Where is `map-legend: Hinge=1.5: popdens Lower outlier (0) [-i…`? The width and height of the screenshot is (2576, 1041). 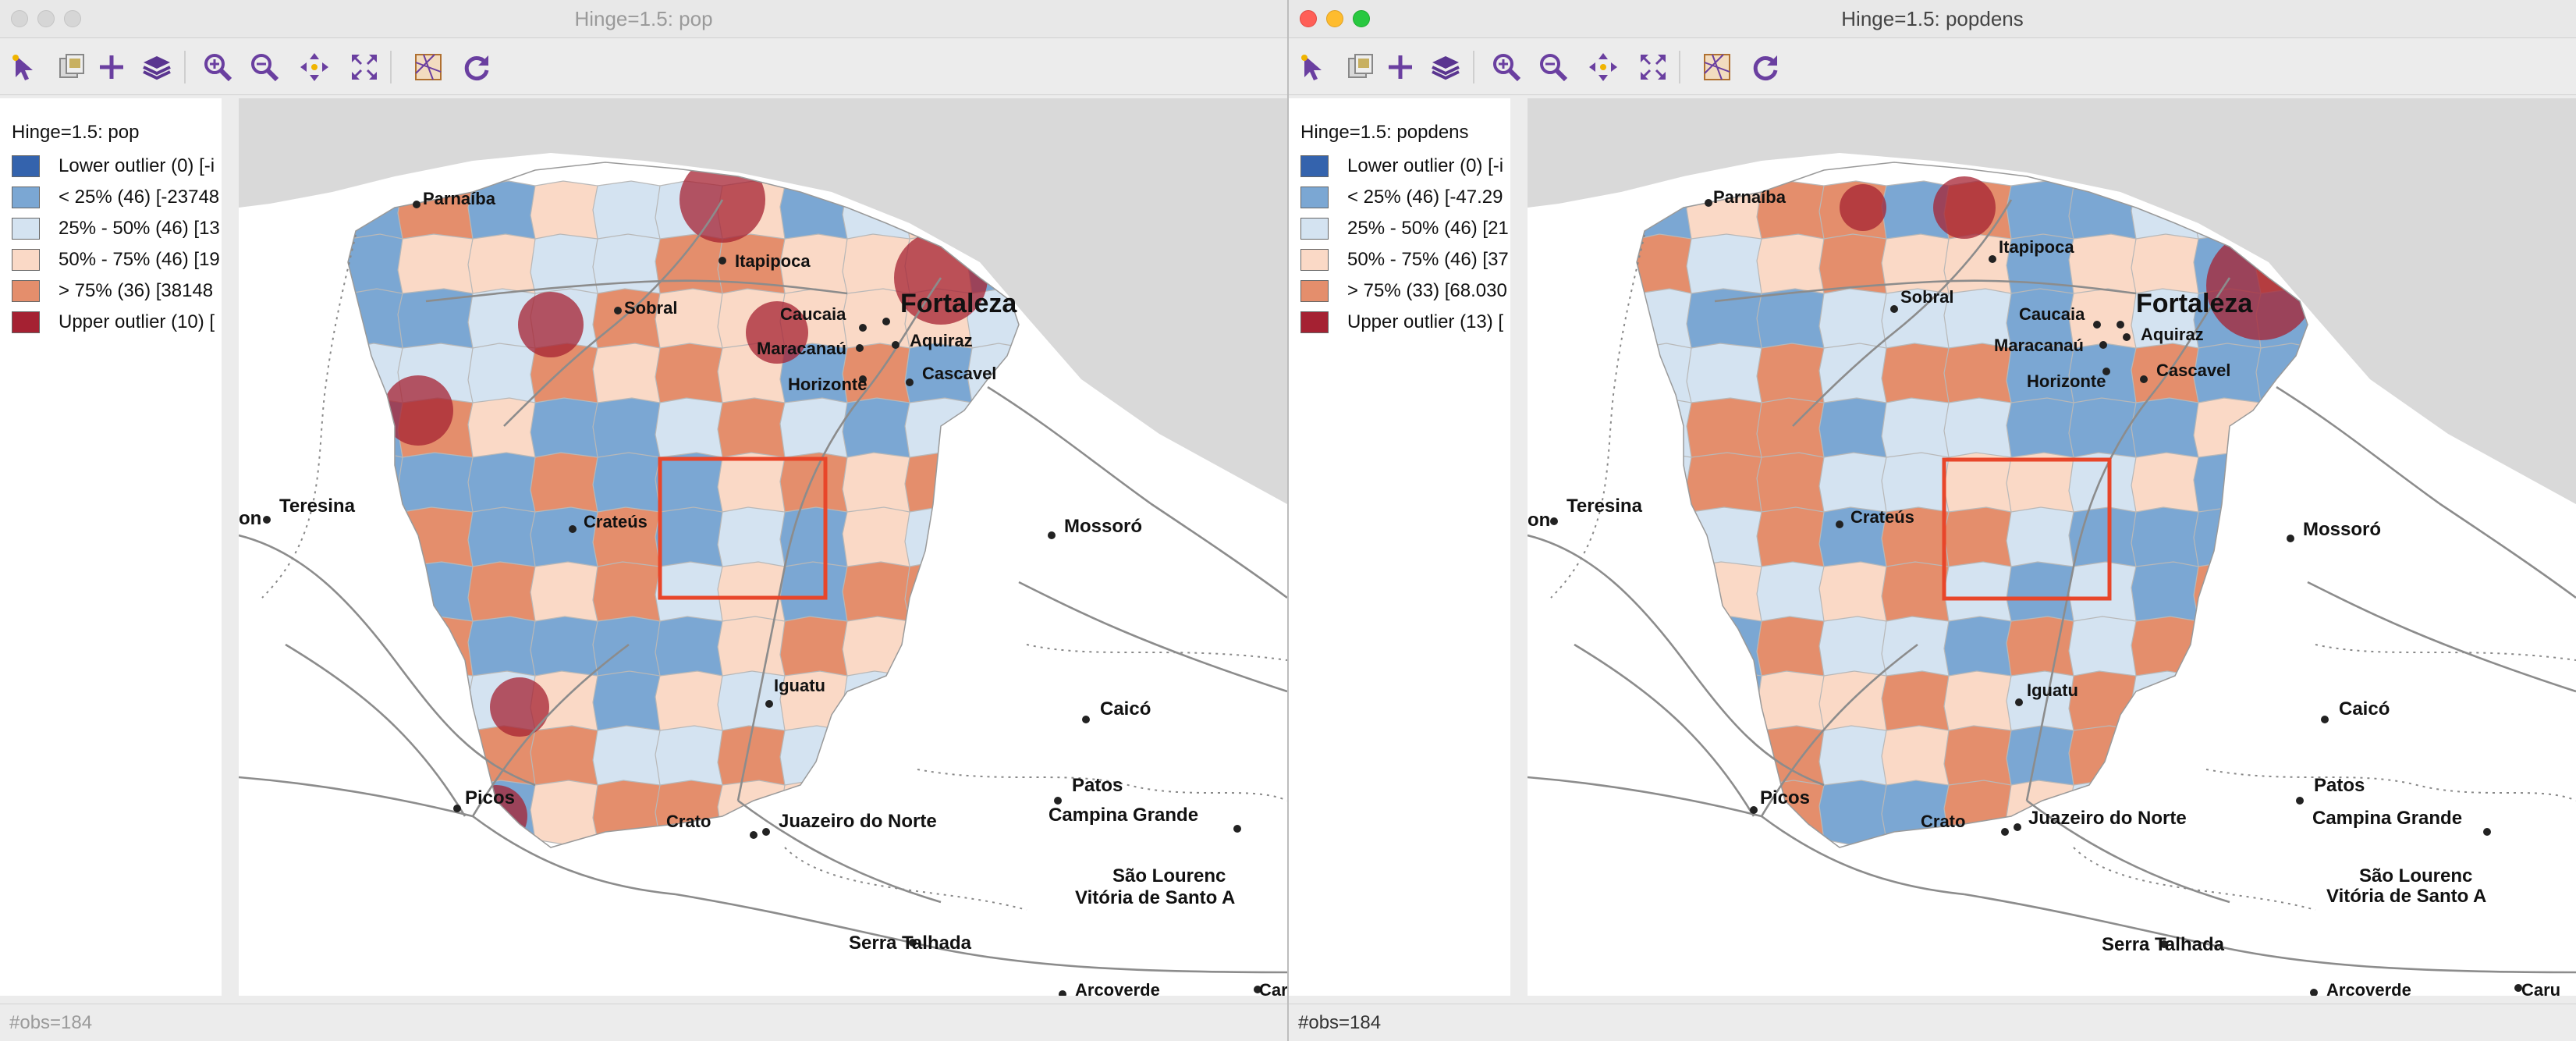
map-legend: Hinge=1.5: popdens Lower outlier (0) [-i… is located at coordinates (1400, 547).